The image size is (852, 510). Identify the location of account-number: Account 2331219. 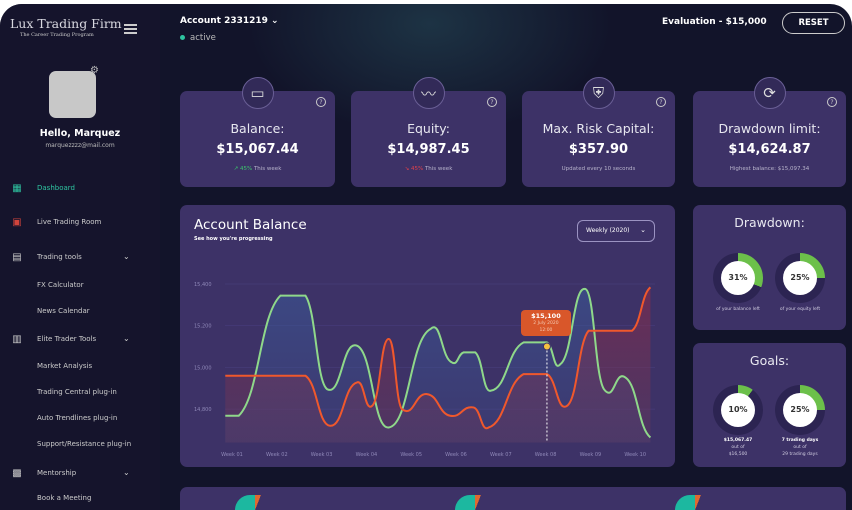
(224, 21).